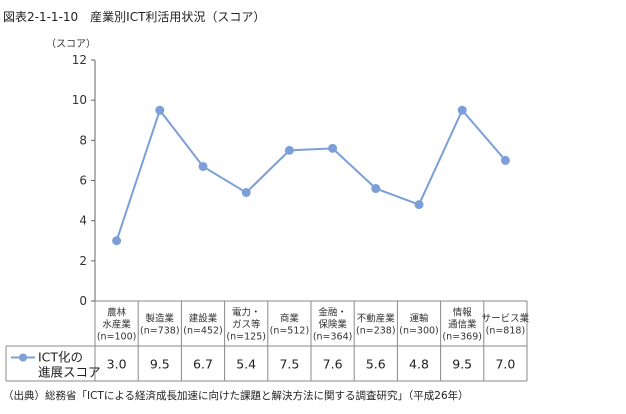 The image size is (626, 414). Describe the element at coordinates (376, 325) in the screenshot. I see `category-label: 不動産業(n=238)` at that location.